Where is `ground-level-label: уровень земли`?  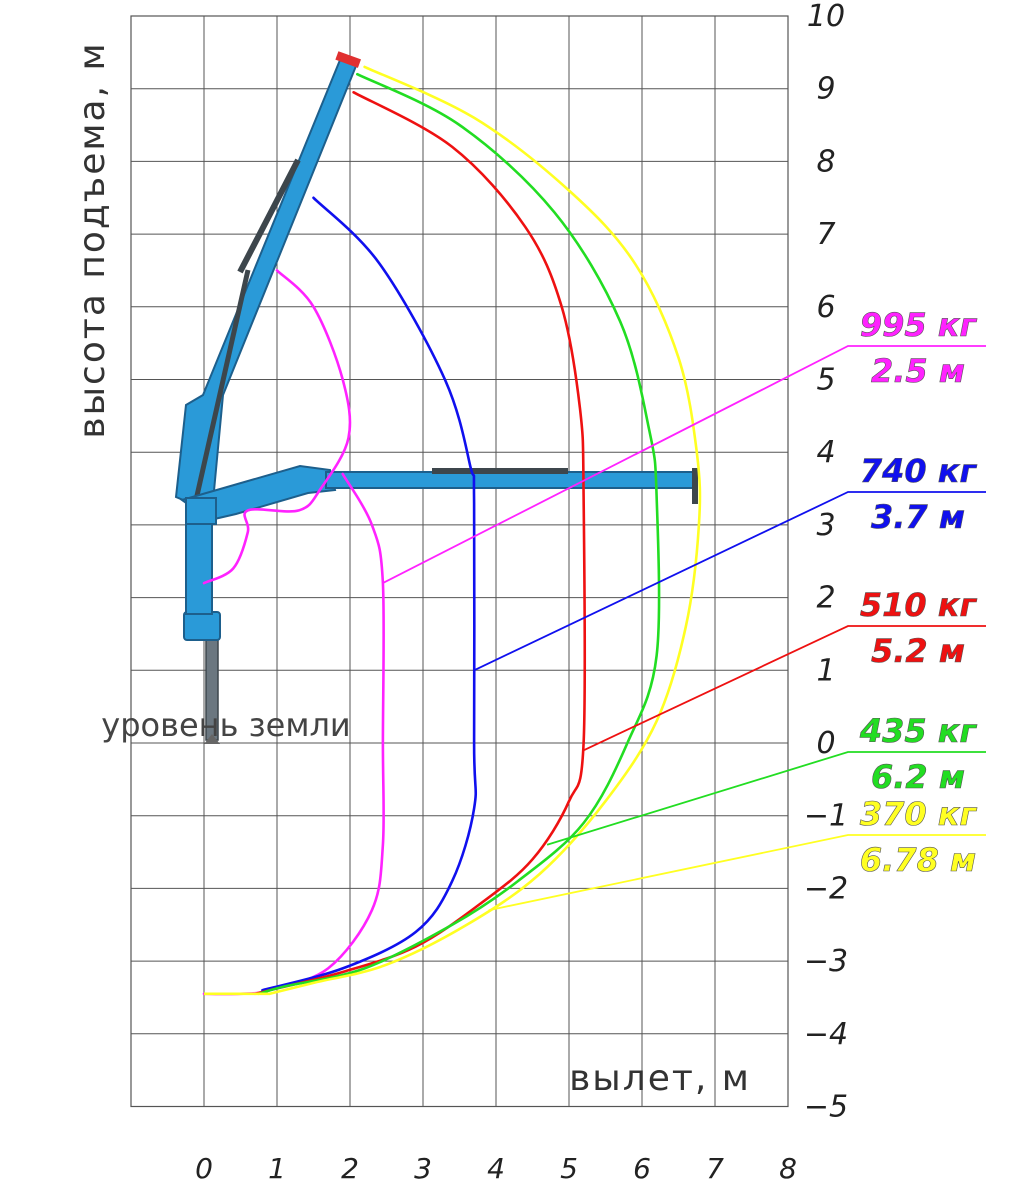
ground-level-label: уровень земли is located at coordinates (225, 725).